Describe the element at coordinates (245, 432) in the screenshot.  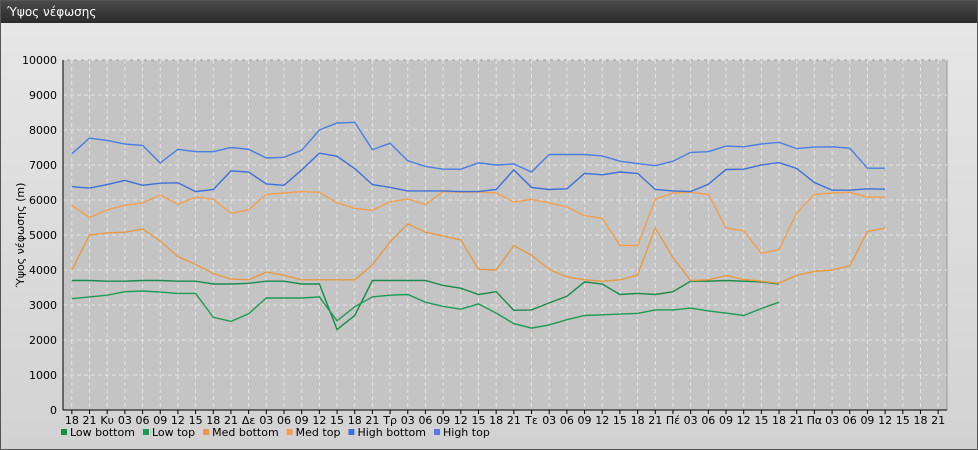
I see `legend-label: Med bottom` at that location.